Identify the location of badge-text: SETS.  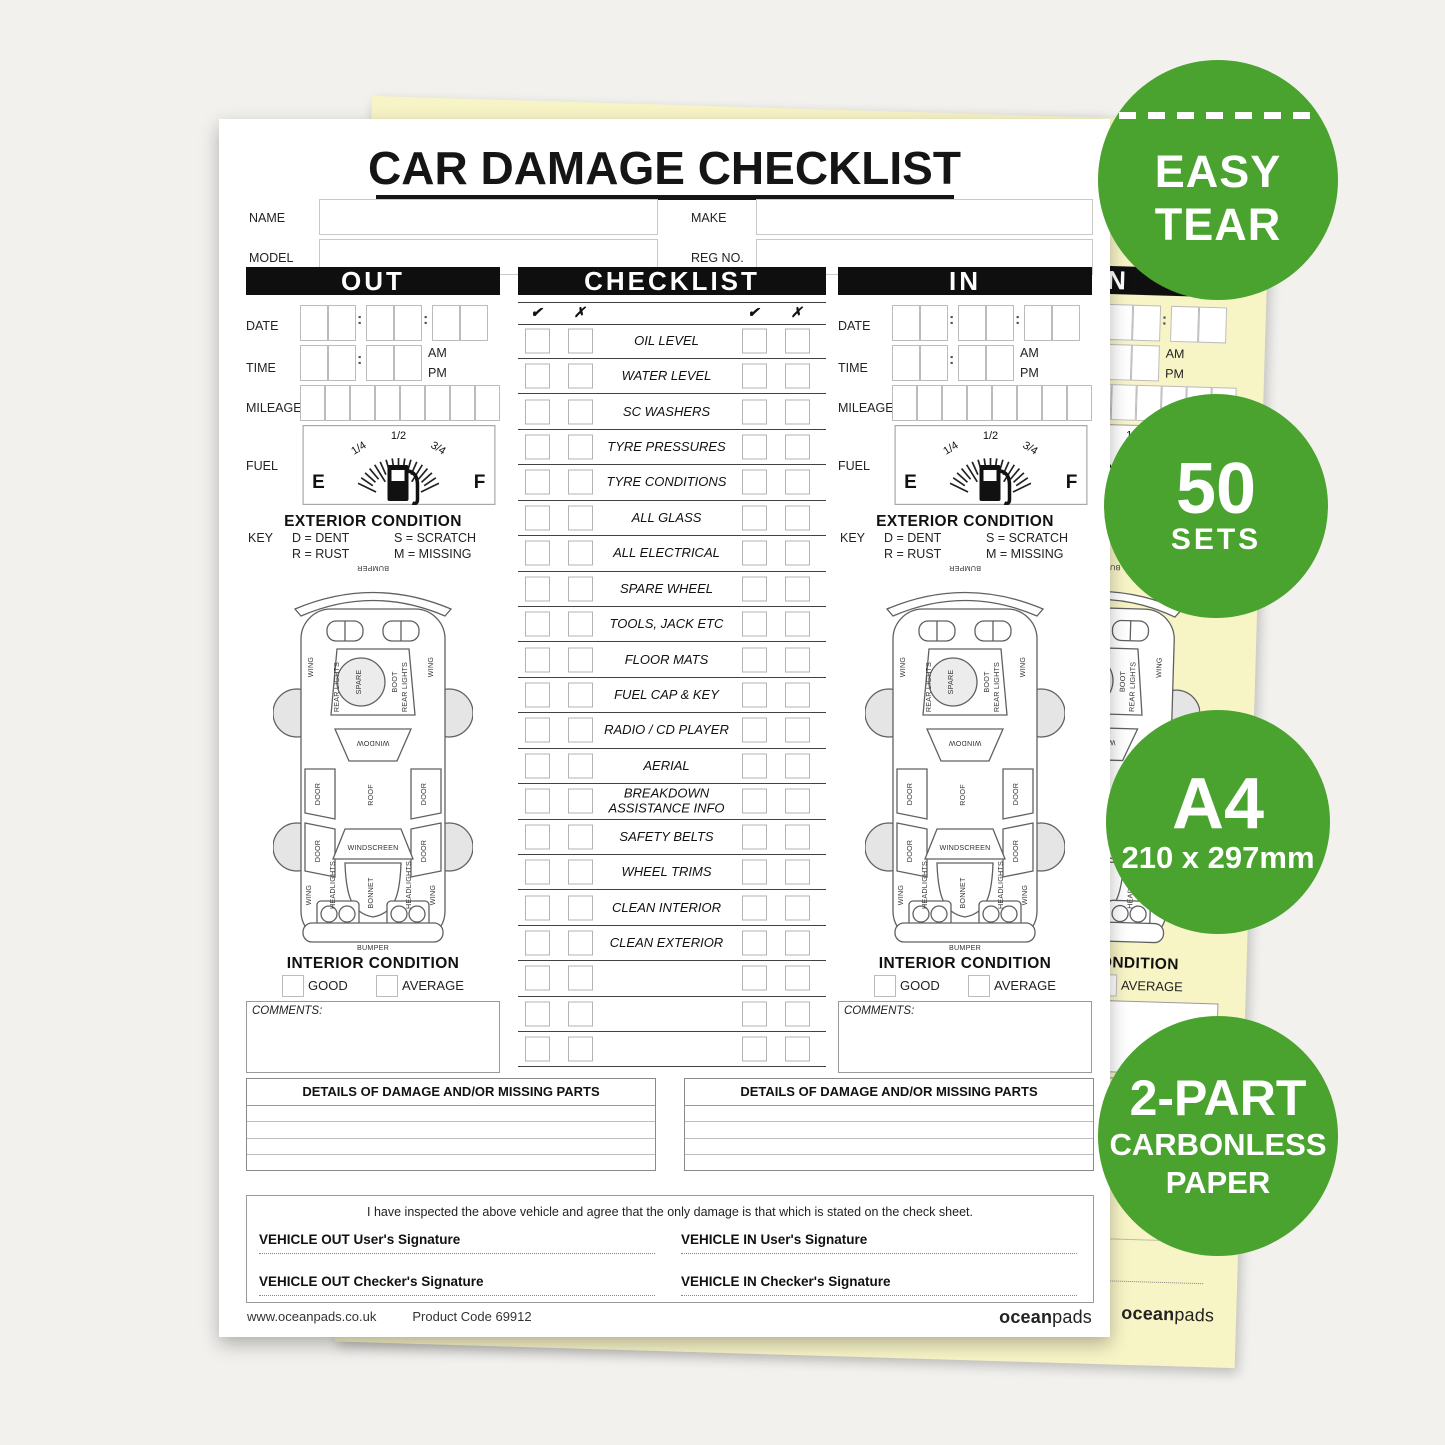
(1216, 540).